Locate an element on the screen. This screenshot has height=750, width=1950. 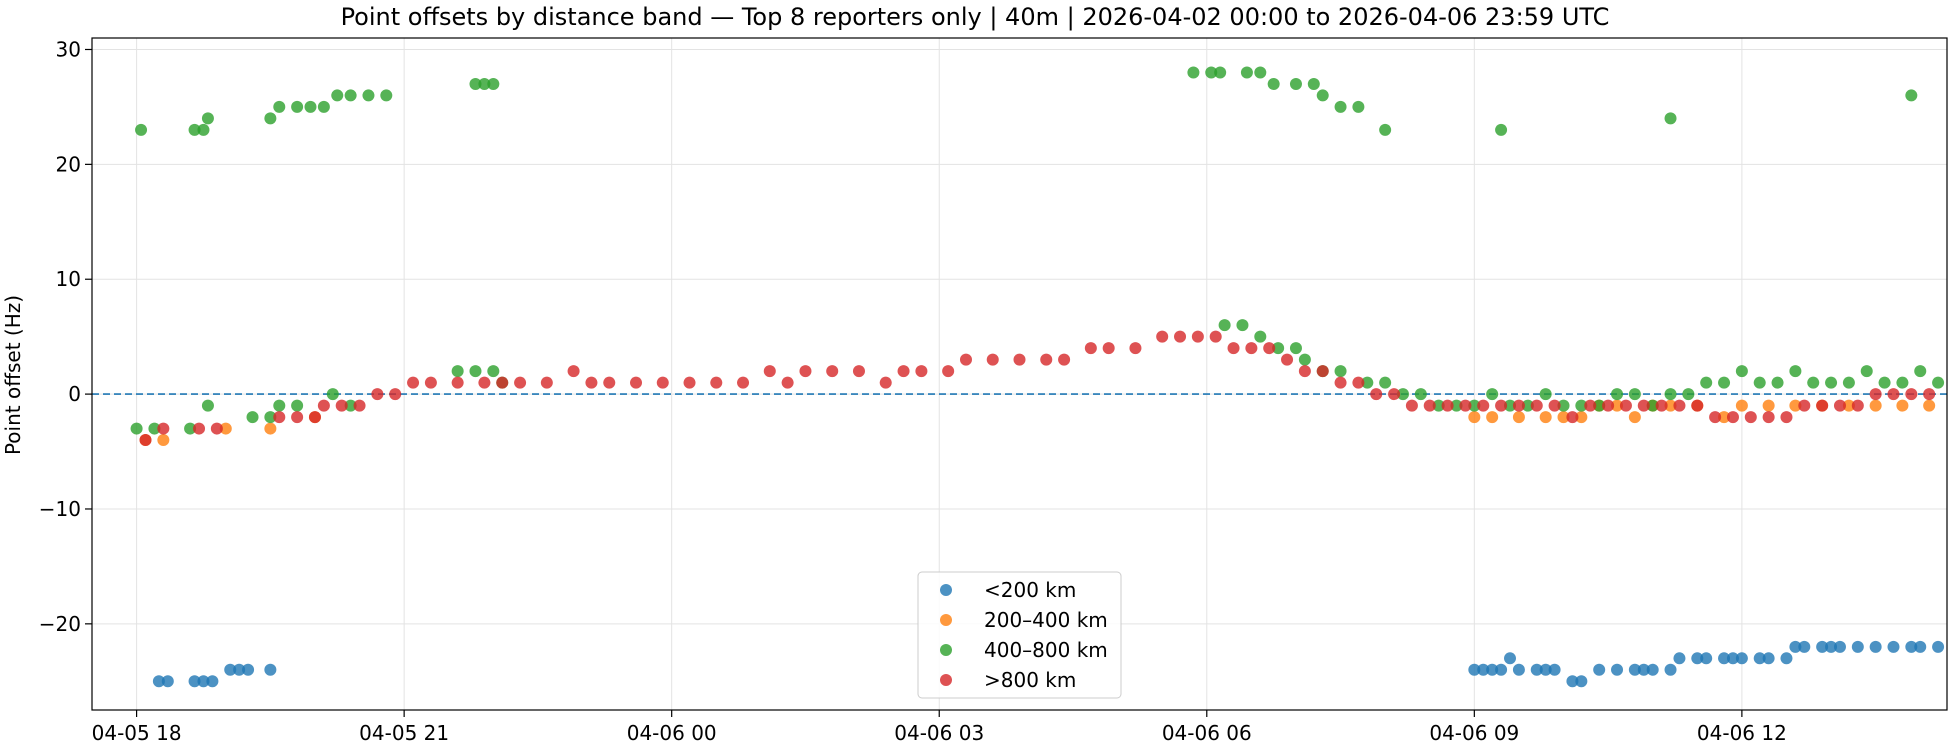
y-axis-label: Point offset (Hz) is located at coordinates (13, 375).